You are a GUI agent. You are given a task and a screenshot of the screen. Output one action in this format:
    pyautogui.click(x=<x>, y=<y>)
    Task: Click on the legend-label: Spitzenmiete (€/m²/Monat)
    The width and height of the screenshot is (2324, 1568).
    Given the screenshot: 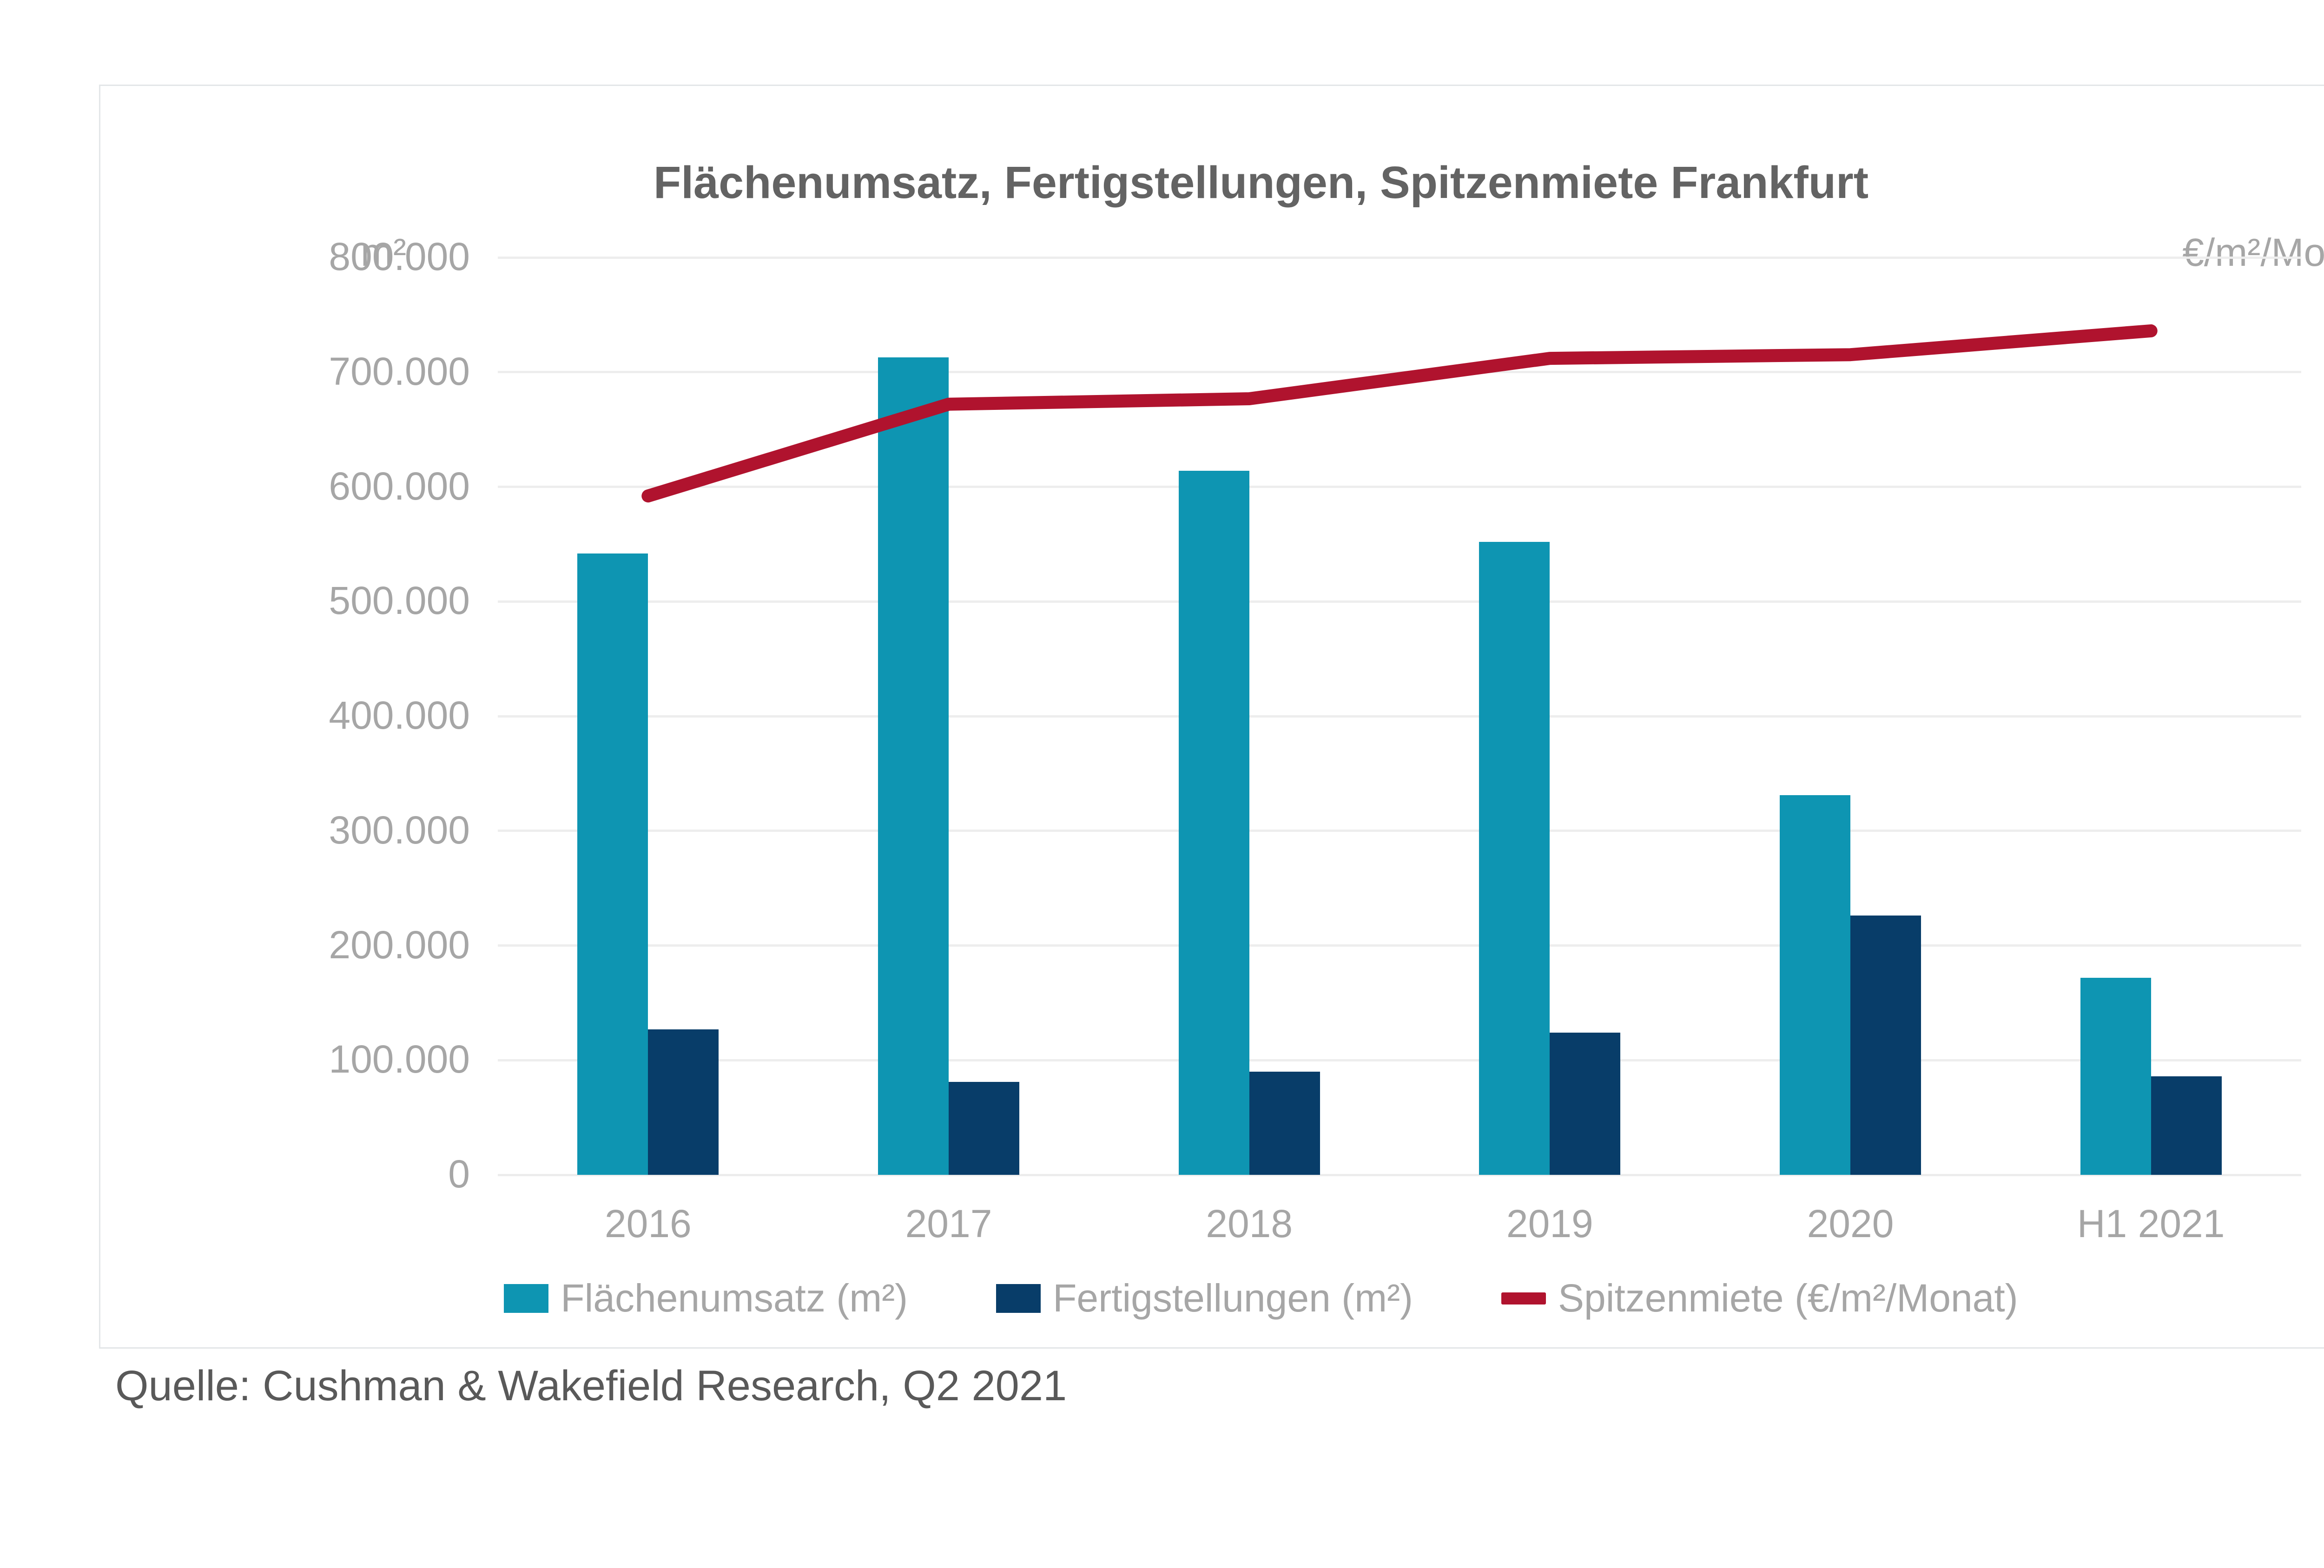 What is the action you would take?
    pyautogui.click(x=1788, y=1298)
    